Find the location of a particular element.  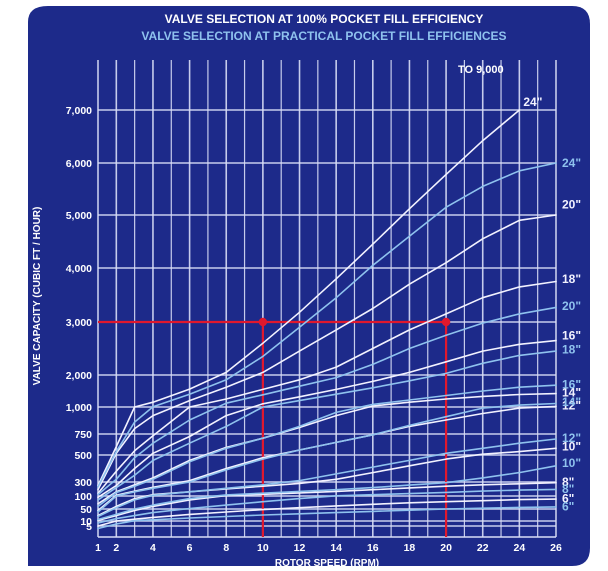

y-tick-label: 6,000 is located at coordinates (79, 164).